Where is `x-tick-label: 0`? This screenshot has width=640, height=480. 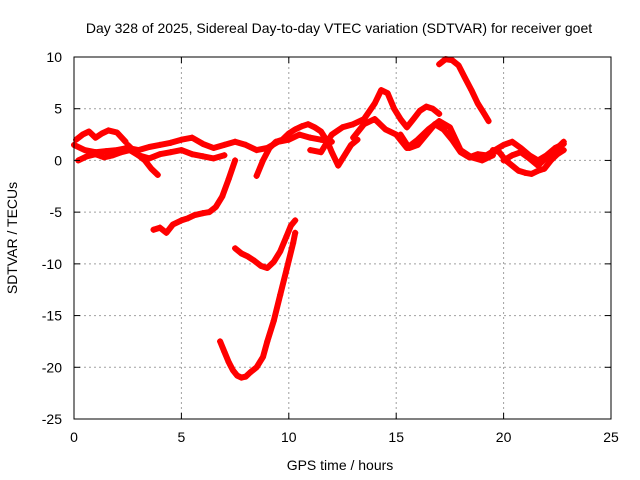
x-tick-label: 0 is located at coordinates (74, 437).